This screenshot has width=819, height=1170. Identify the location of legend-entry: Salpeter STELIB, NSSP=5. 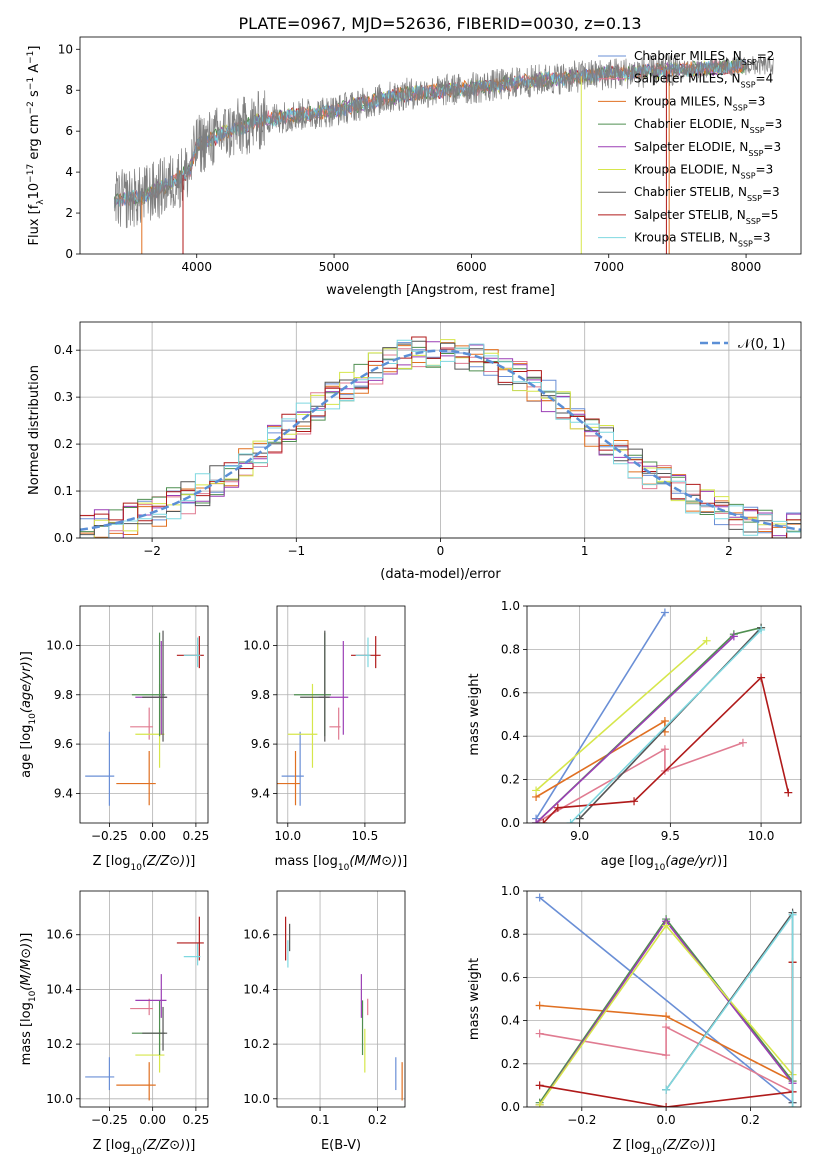
(706, 217).